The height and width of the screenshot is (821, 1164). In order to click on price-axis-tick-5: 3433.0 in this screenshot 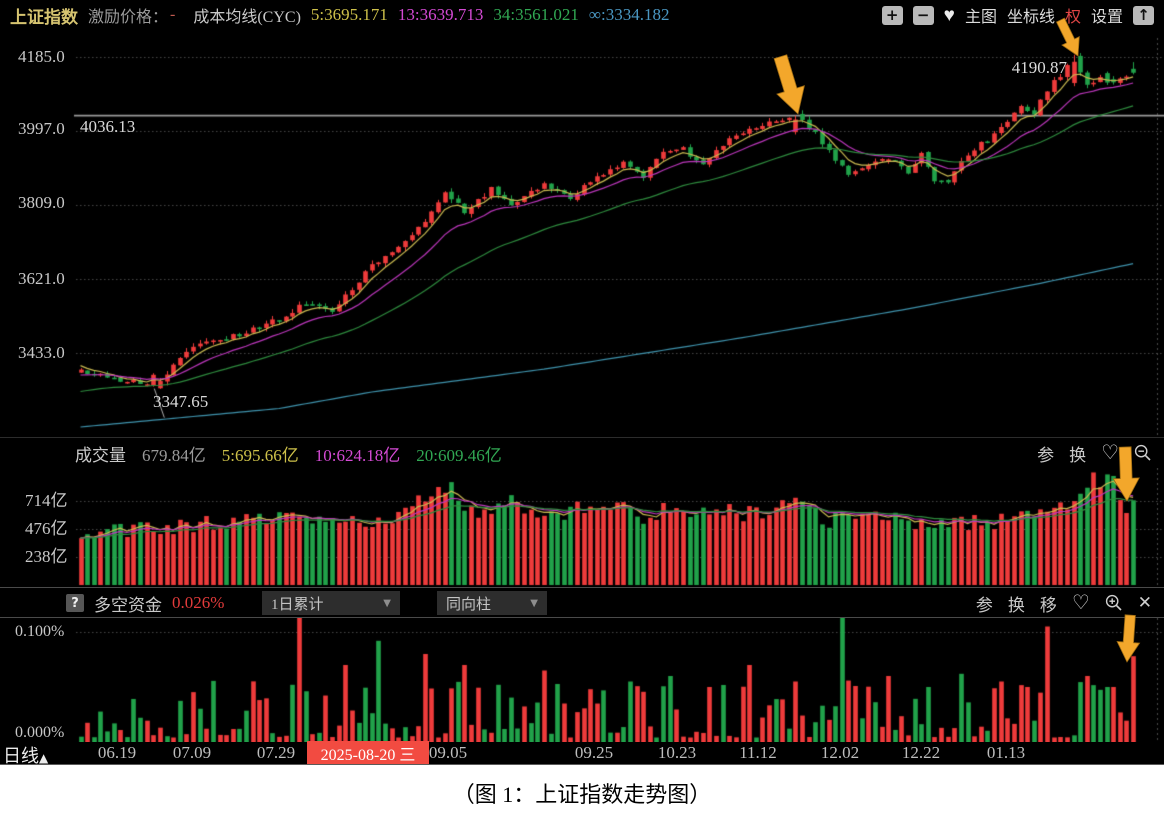, I will do `click(41, 352)`.